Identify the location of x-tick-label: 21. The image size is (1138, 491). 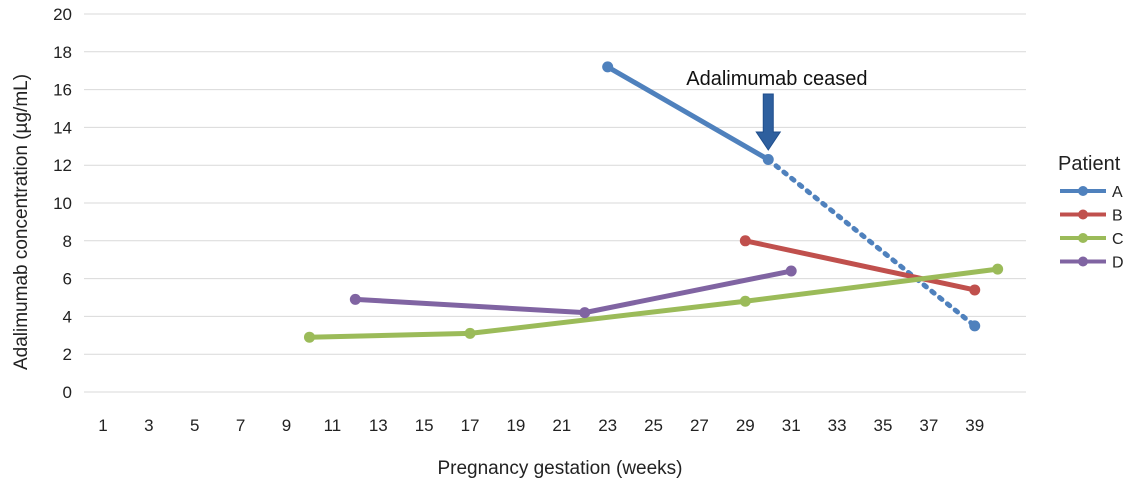
(561, 425).